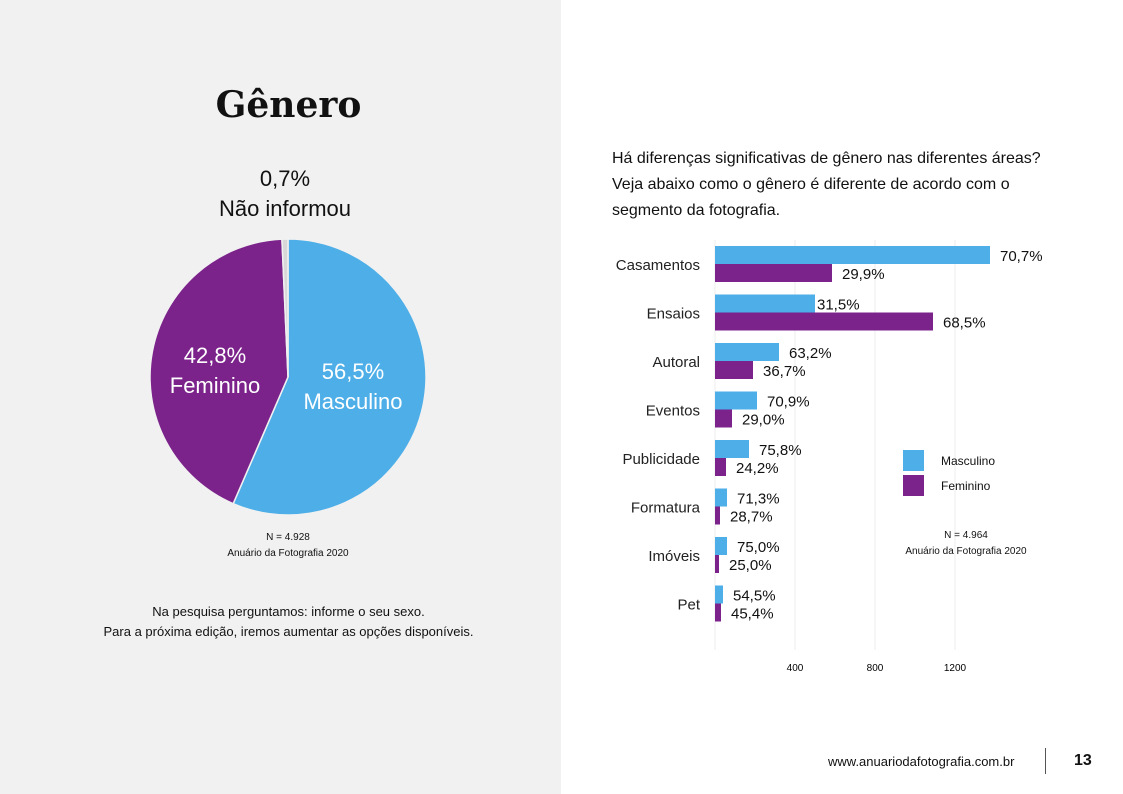 The image size is (1123, 794). What do you see at coordinates (353, 386) in the screenshot?
I see `pie-label-masculino: 56,5% Masculino` at bounding box center [353, 386].